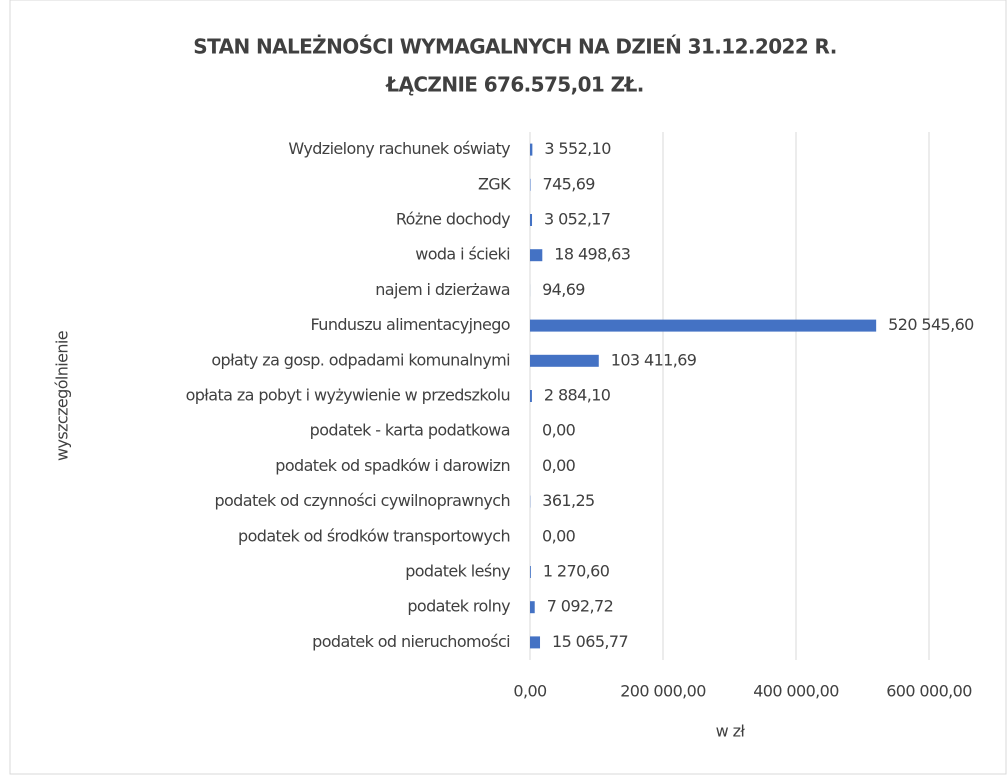  Describe the element at coordinates (442, 289) in the screenshot. I see `y-tick-label: najem i dzierżawa` at that location.